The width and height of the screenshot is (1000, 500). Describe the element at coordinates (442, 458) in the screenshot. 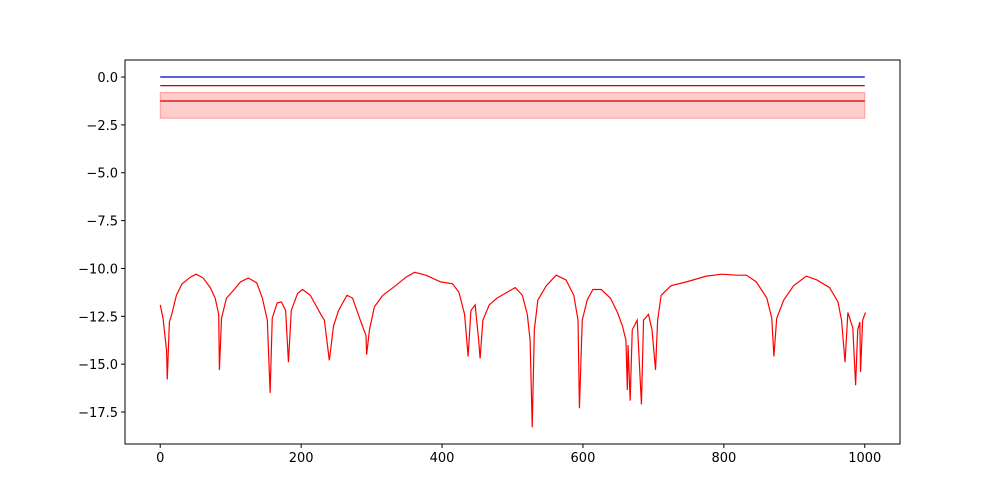

I see `x-tick-label: 400` at that location.